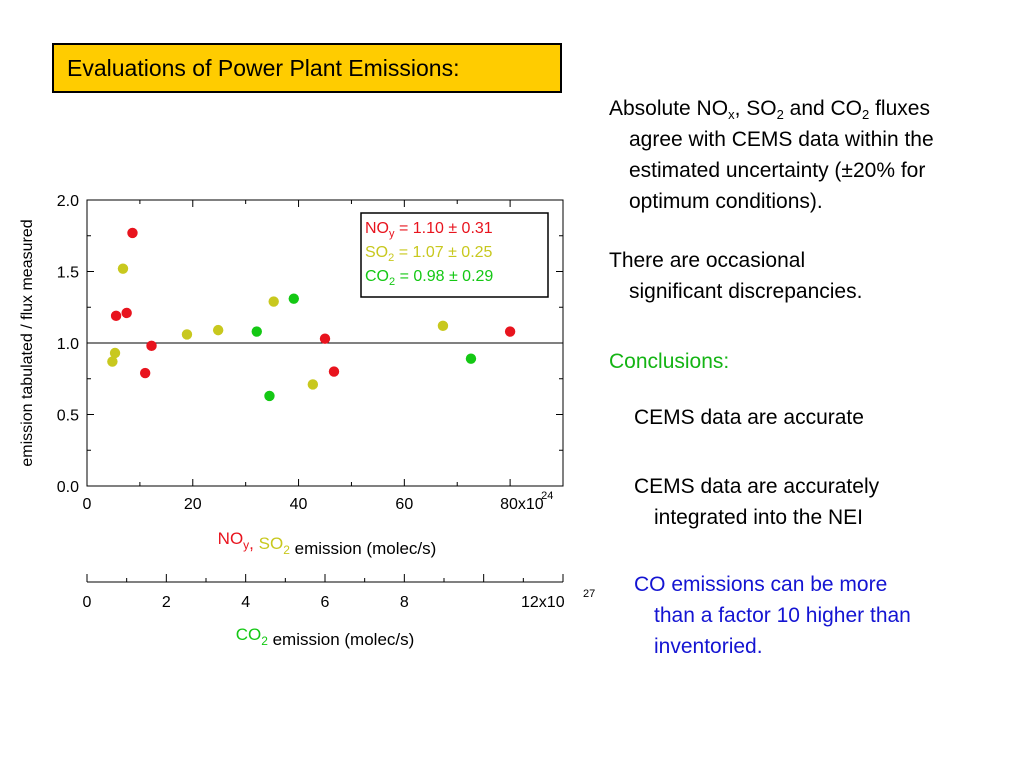 The image size is (1024, 768). Describe the element at coordinates (781, 139) in the screenshot. I see `fluxes-line-2: agree with CEMS data within the` at that location.